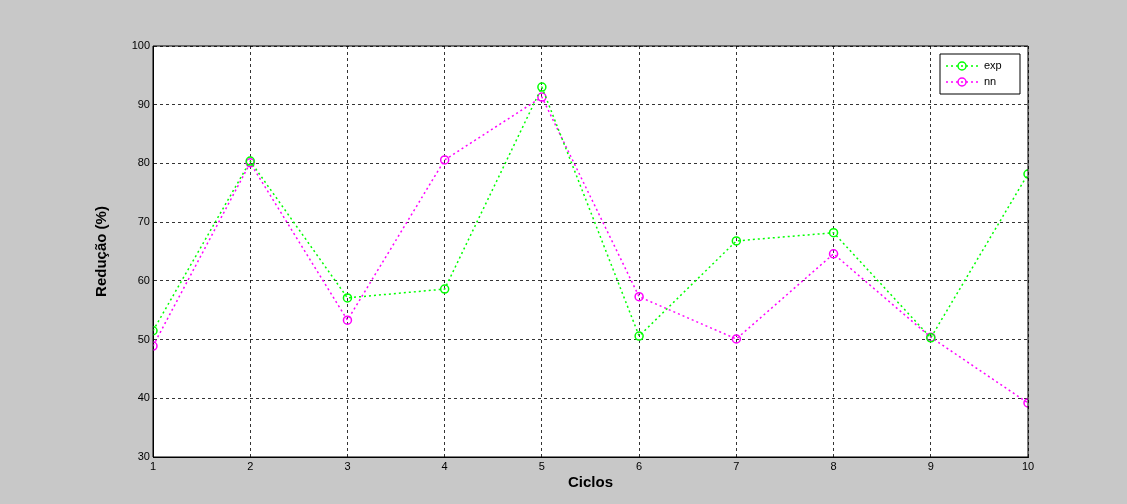 This screenshot has width=1127, height=504. What do you see at coordinates (347, 465) in the screenshot?
I see `x-tick-label: 3` at bounding box center [347, 465].